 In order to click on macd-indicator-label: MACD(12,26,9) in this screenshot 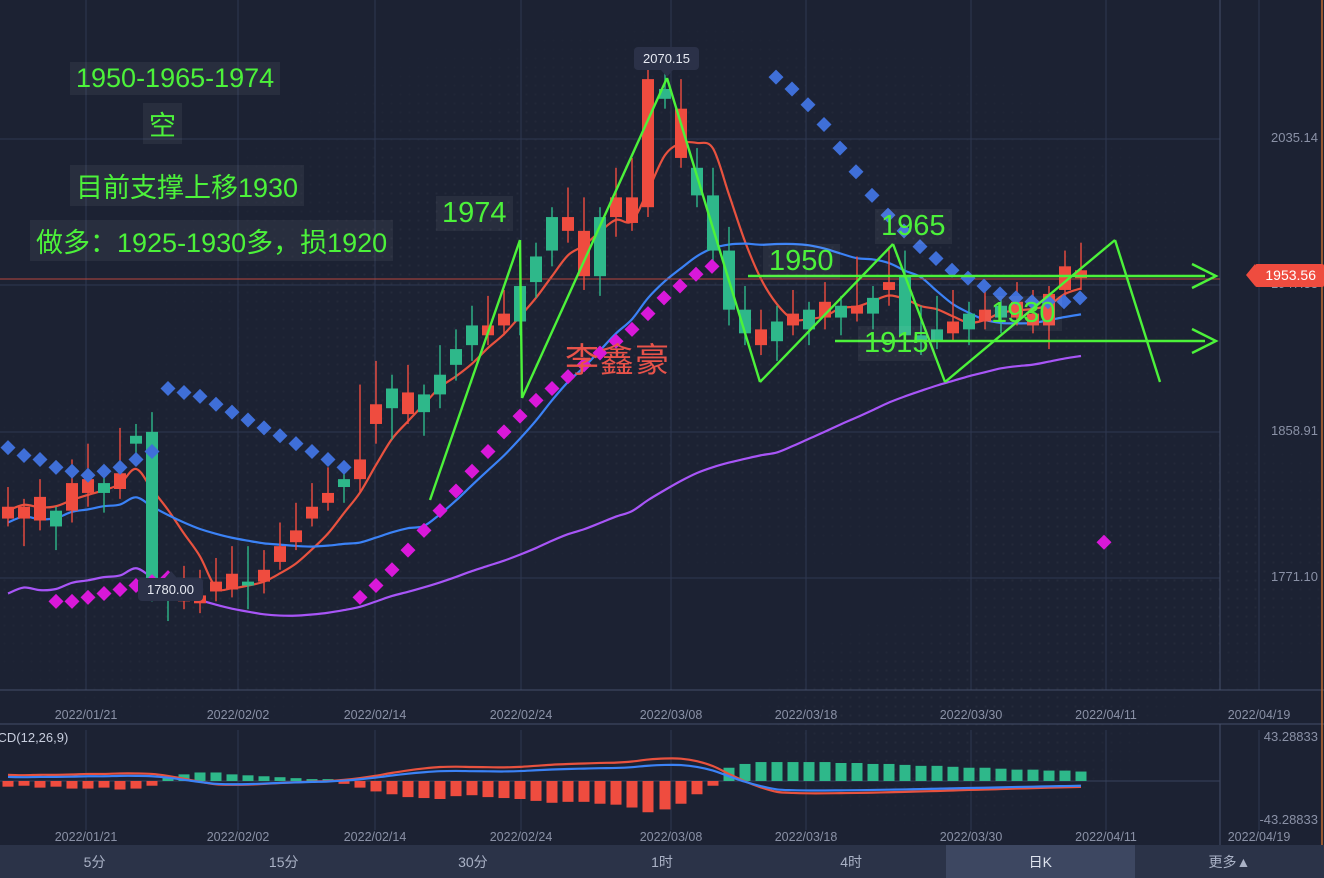, I will do `click(34, 737)`.